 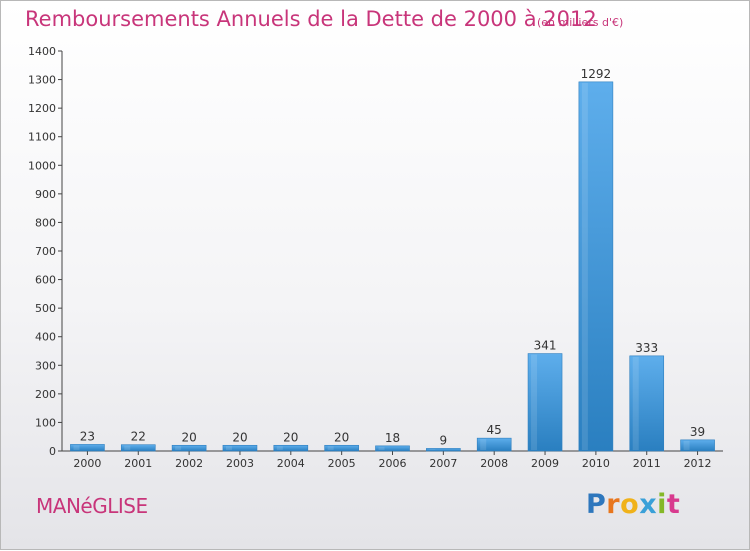 What do you see at coordinates (45, 222) in the screenshot?
I see `y-tick-label: 800` at bounding box center [45, 222].